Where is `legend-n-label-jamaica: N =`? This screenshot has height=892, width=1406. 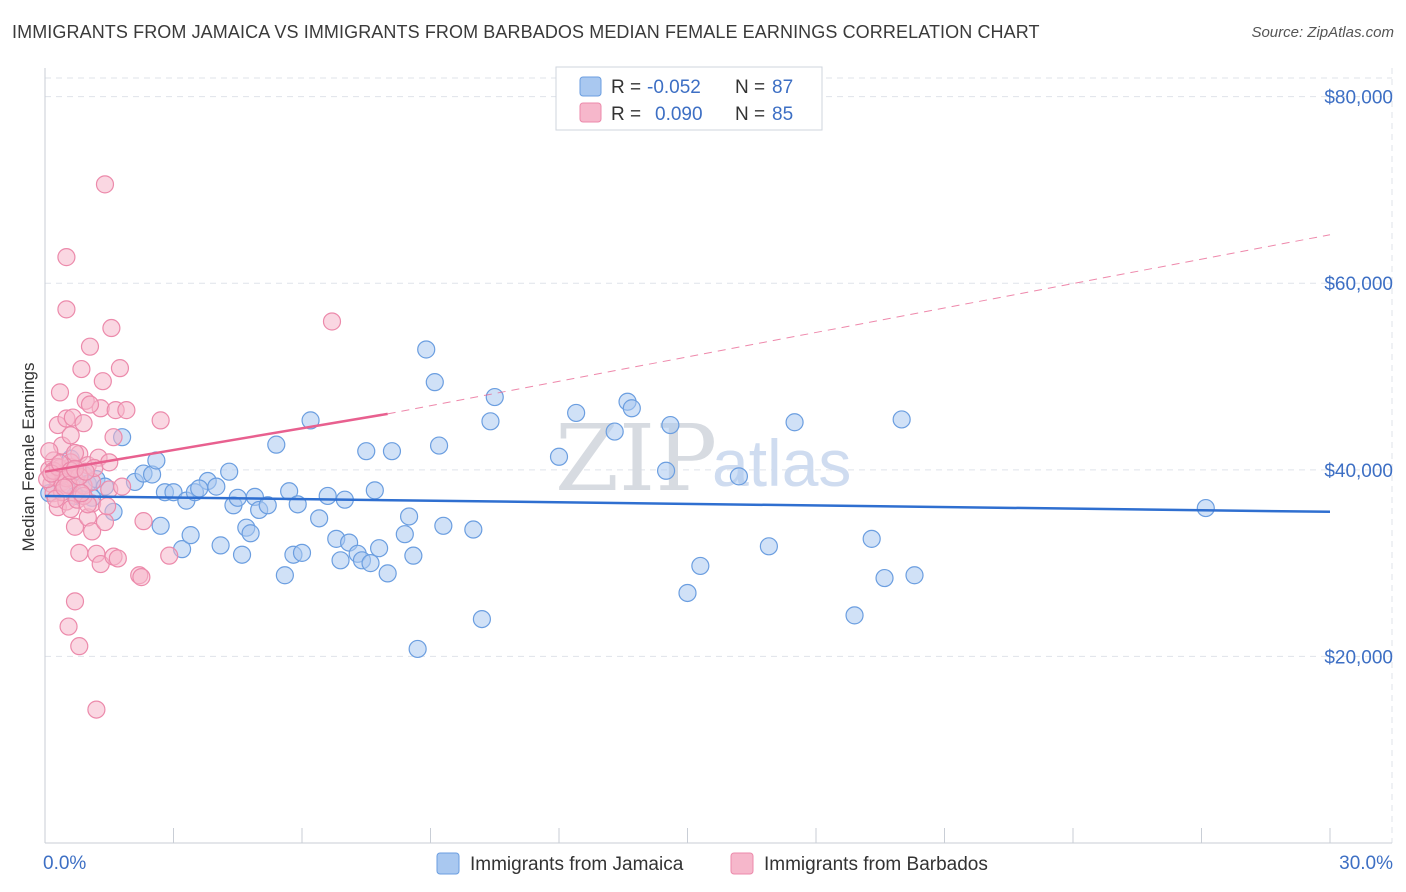
legend-n-label-jamaica: N = is located at coordinates (750, 87).